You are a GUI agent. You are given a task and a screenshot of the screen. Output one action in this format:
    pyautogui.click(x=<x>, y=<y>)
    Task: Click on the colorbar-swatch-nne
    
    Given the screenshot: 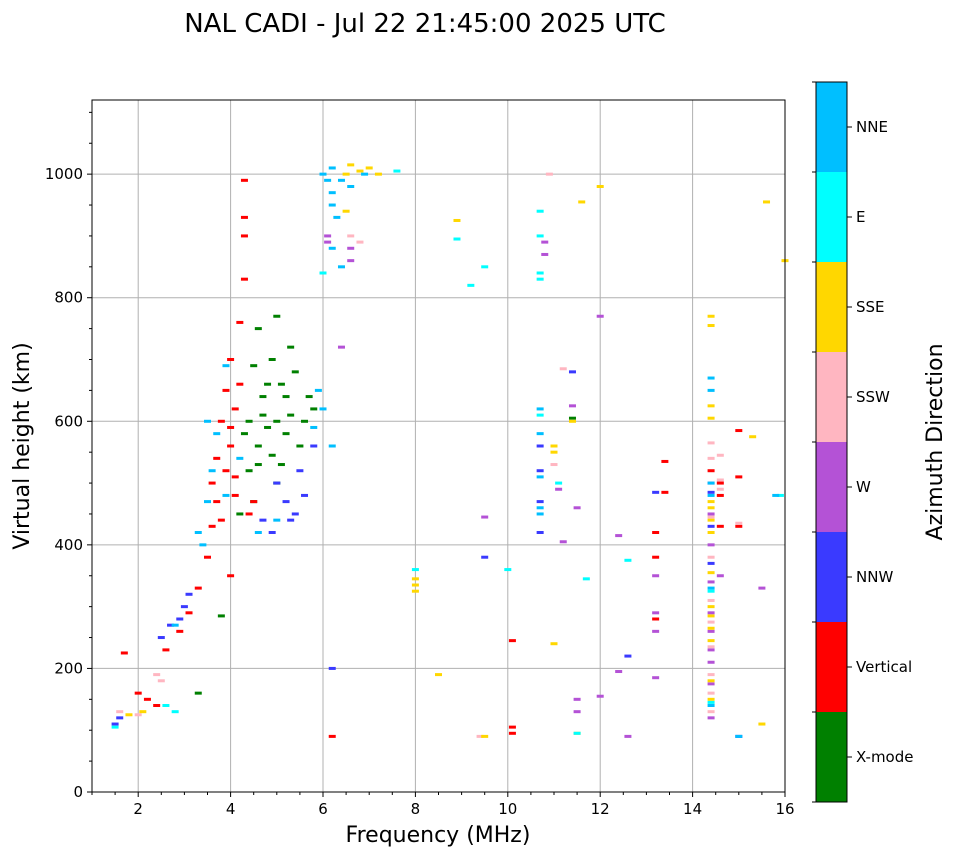 What is the action you would take?
    pyautogui.click(x=831, y=127)
    